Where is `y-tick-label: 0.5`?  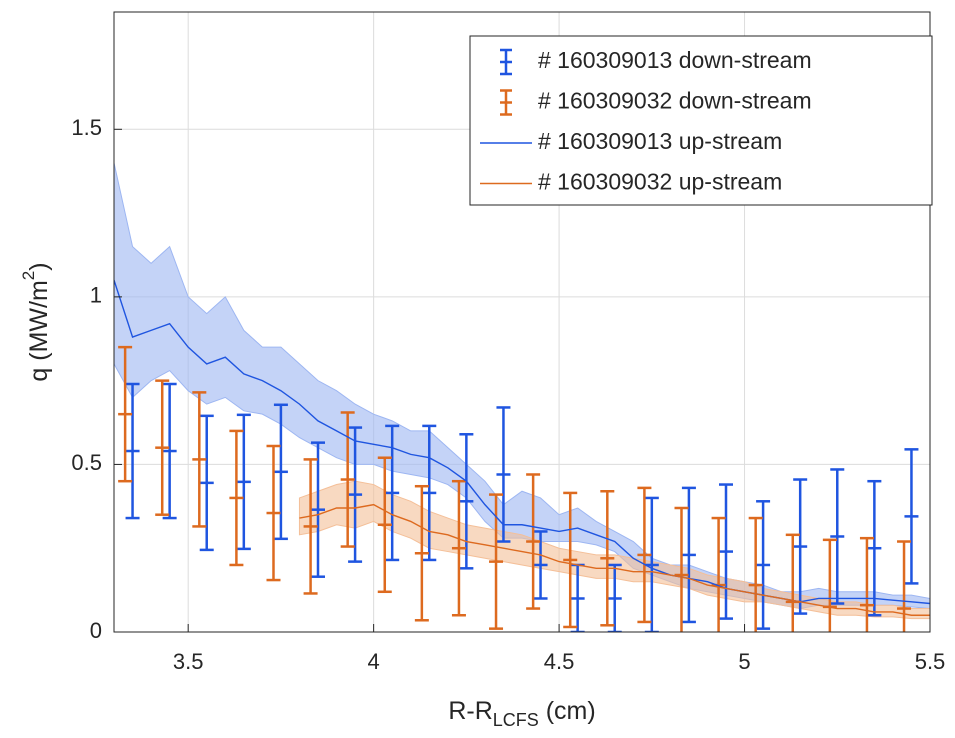
y-tick-label: 0.5 is located at coordinates (86, 462).